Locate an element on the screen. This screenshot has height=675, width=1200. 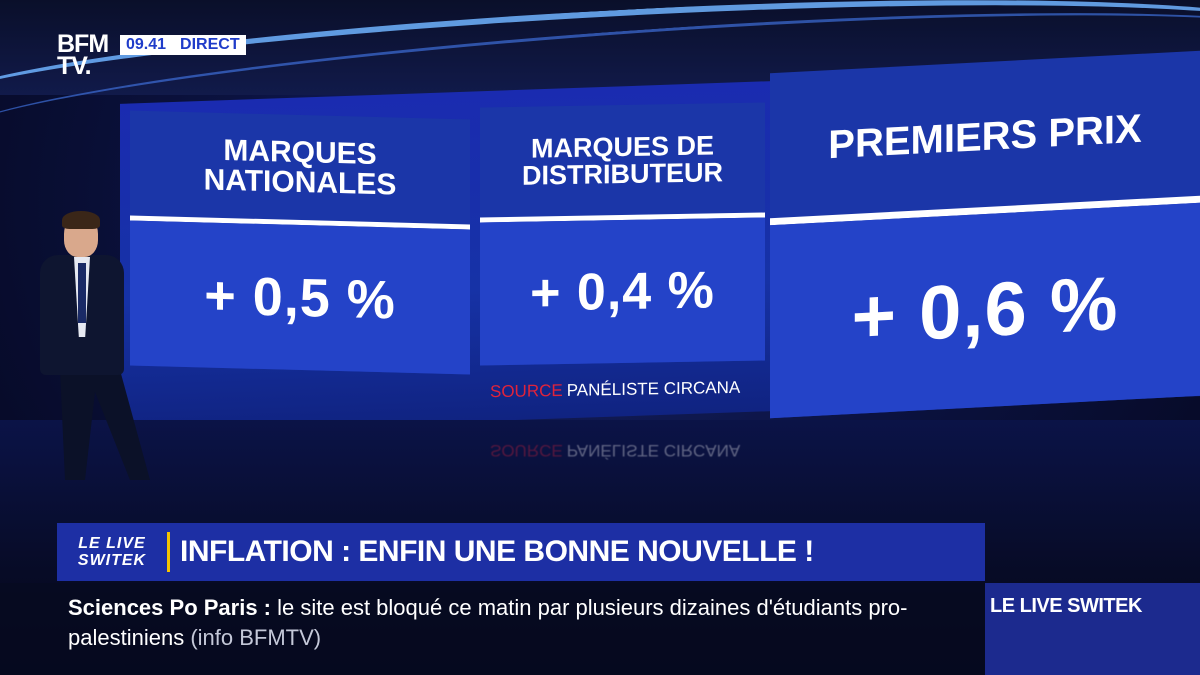
ticker-subject: Sciences Po Paris : is located at coordinates (169, 607).